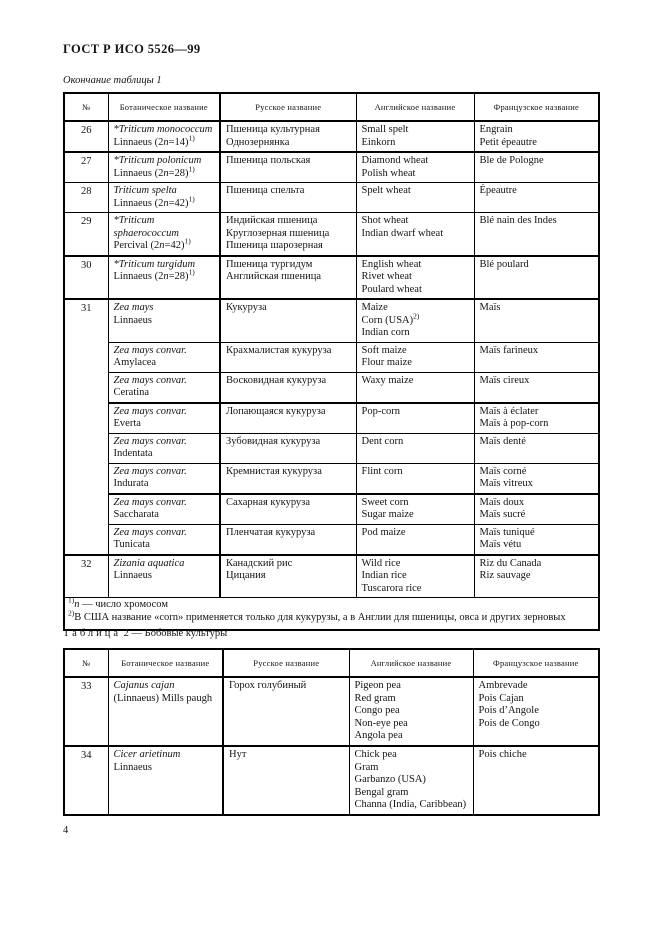 This screenshot has height=936, width=661. I want to click on text-line: Corn (USA)2), so click(390, 318).